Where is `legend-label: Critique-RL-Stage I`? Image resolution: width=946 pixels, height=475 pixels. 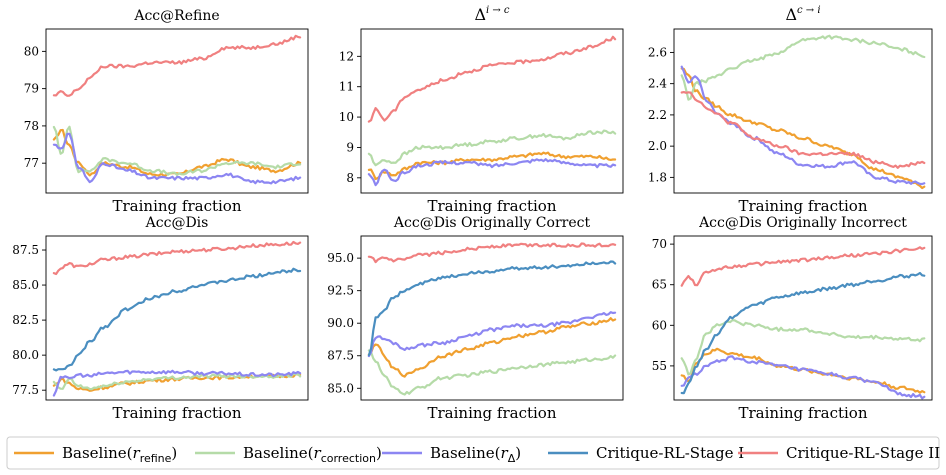 legend-label: Critique-RL-Stage I is located at coordinates (670, 453).